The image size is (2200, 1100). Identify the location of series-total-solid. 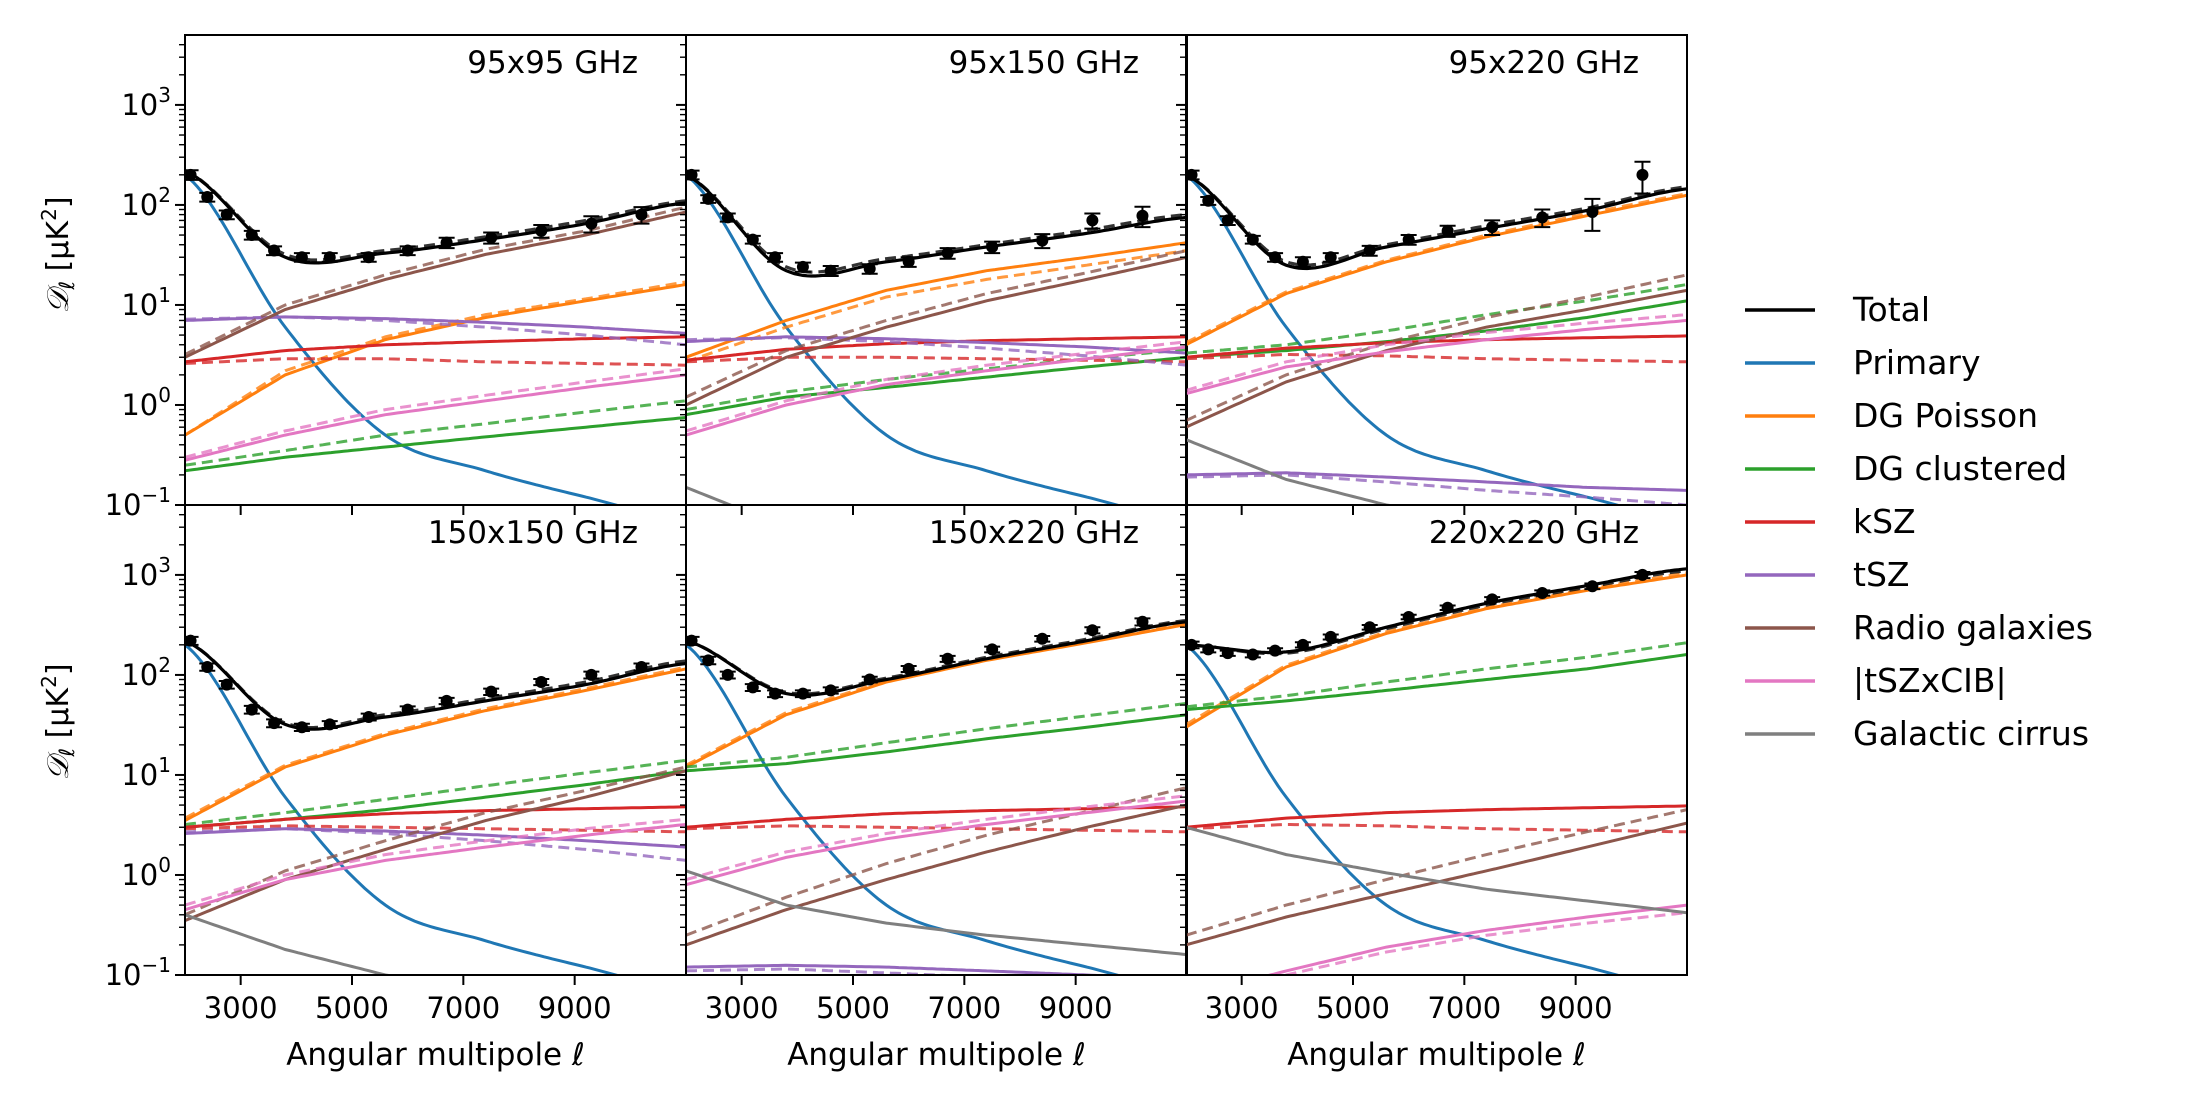
(936, 225).